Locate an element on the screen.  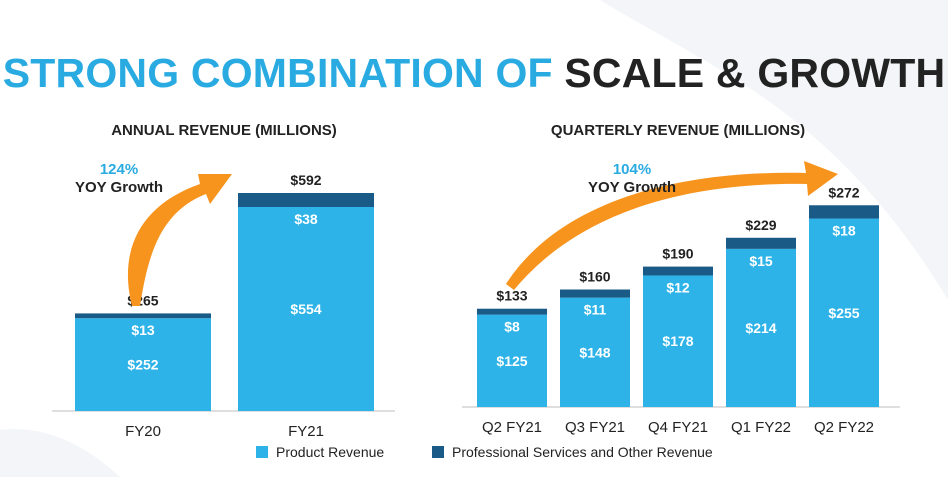
legend-swatch-services is located at coordinates (438, 452).